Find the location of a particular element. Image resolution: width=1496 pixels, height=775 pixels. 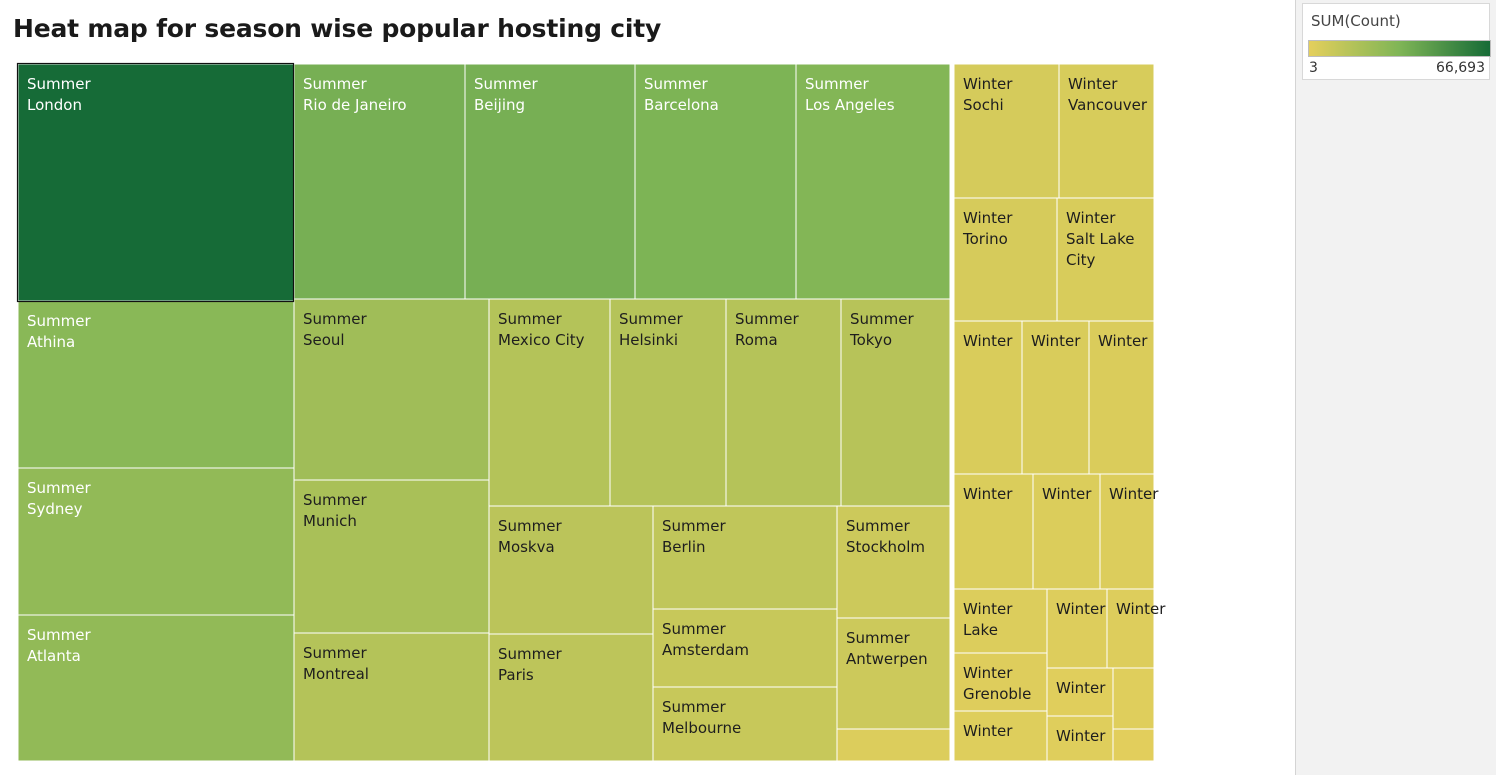

tile-label: Summer Melbourne is located at coordinates (701, 717).